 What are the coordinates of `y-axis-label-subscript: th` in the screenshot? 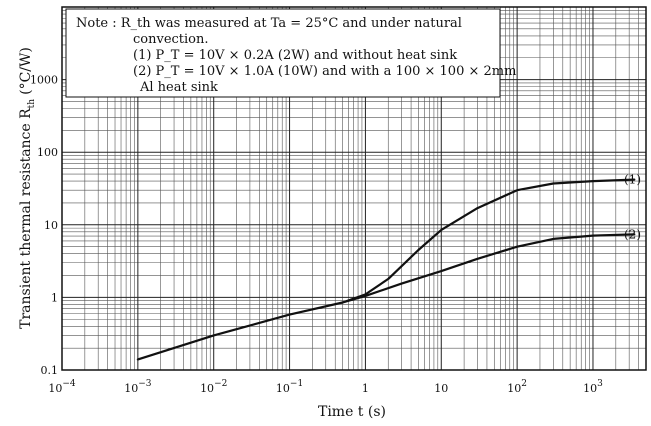 It's located at (32, 104).